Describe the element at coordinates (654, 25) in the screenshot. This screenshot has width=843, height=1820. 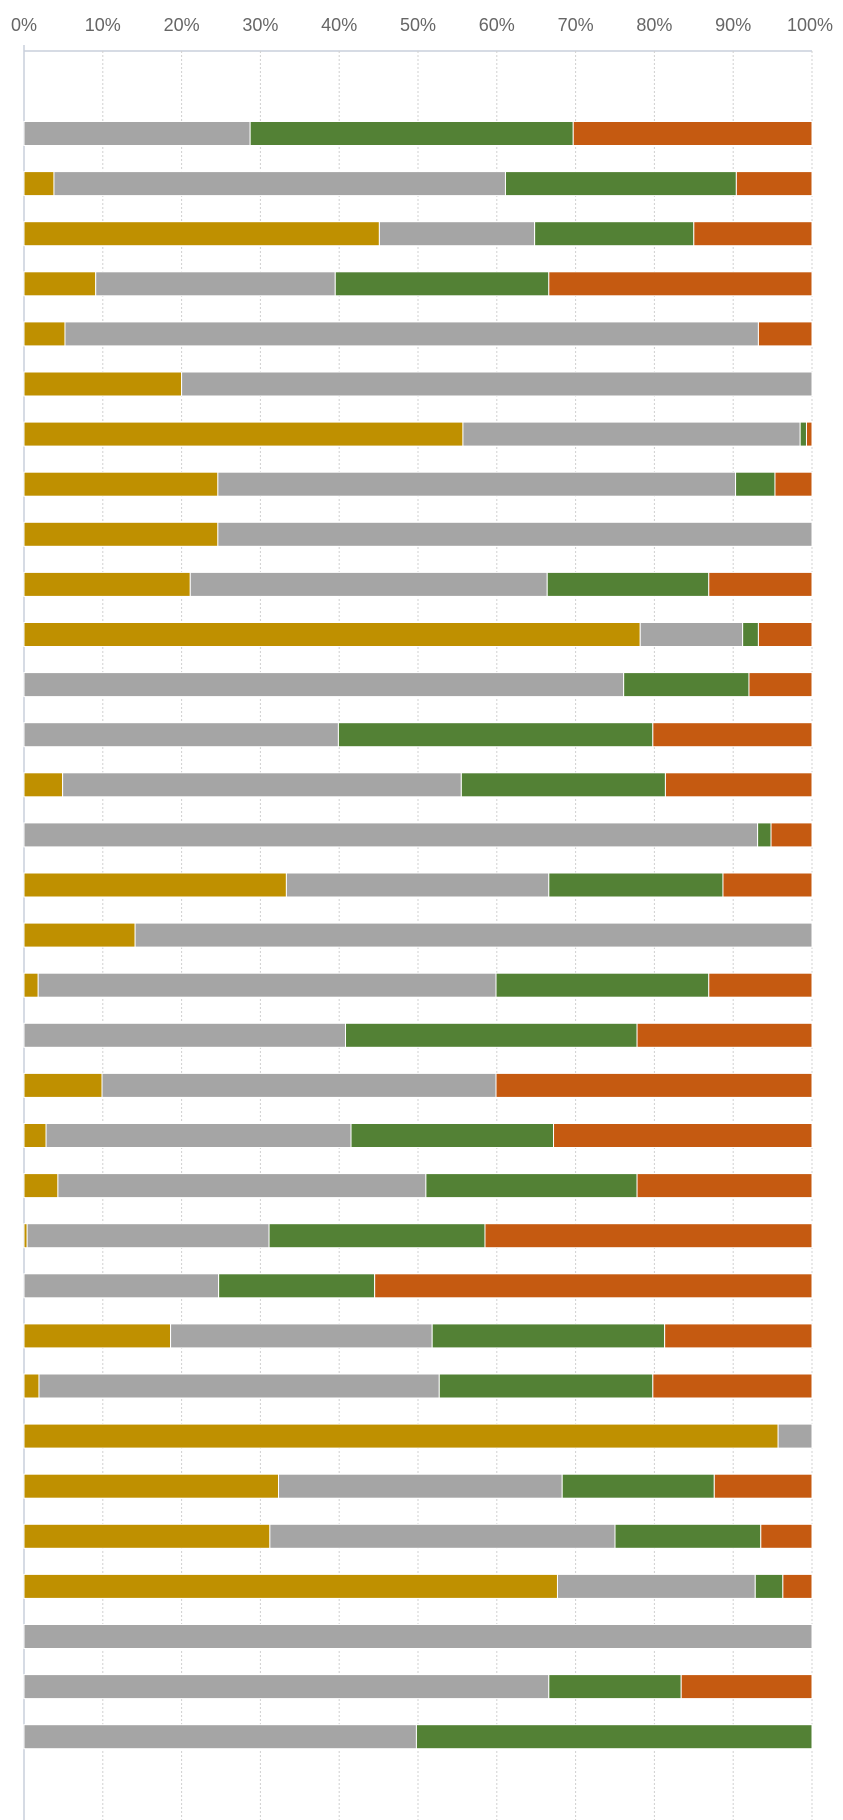
I see `x-tick-label: 80%` at that location.